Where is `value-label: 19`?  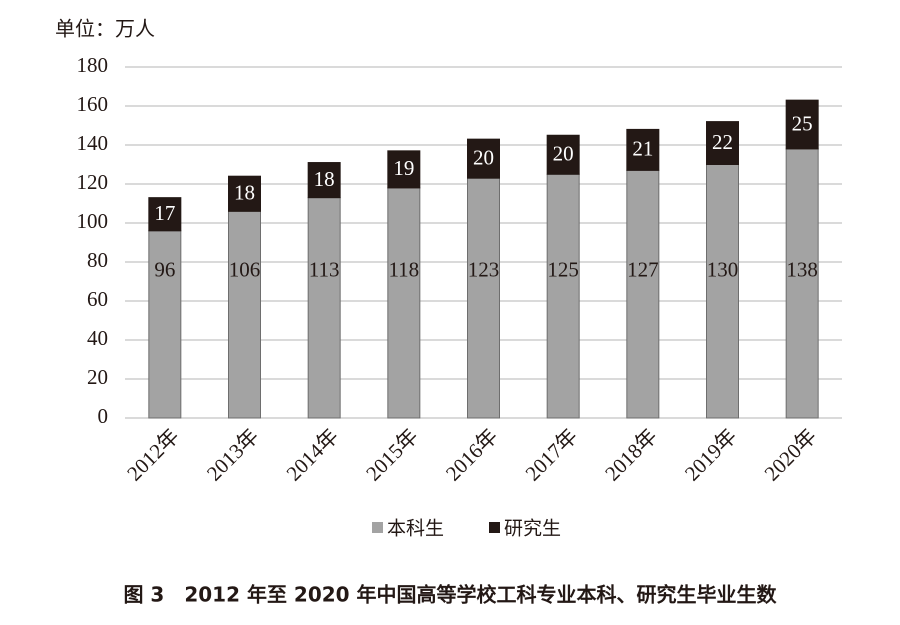 value-label: 19 is located at coordinates (403, 168).